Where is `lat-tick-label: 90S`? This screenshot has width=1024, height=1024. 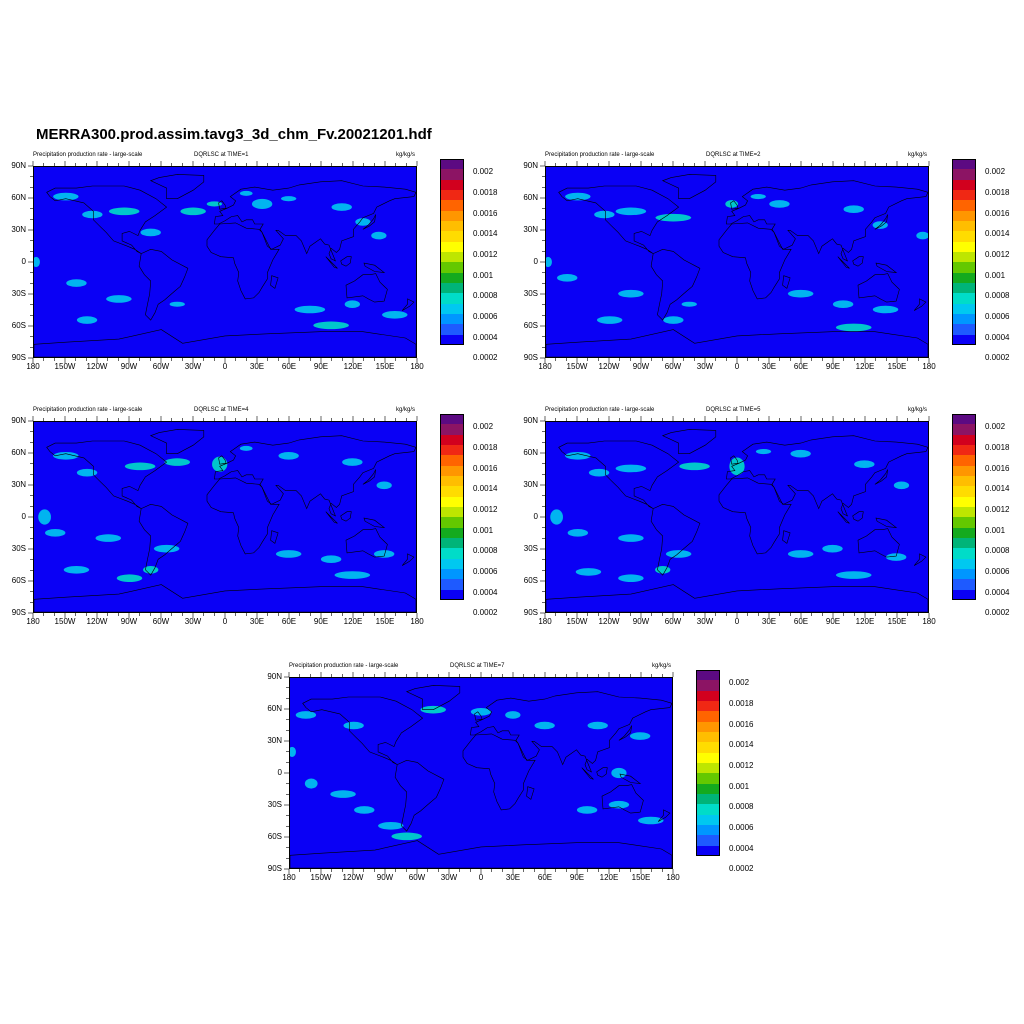 lat-tick-label: 90S is located at coordinates (18, 612).